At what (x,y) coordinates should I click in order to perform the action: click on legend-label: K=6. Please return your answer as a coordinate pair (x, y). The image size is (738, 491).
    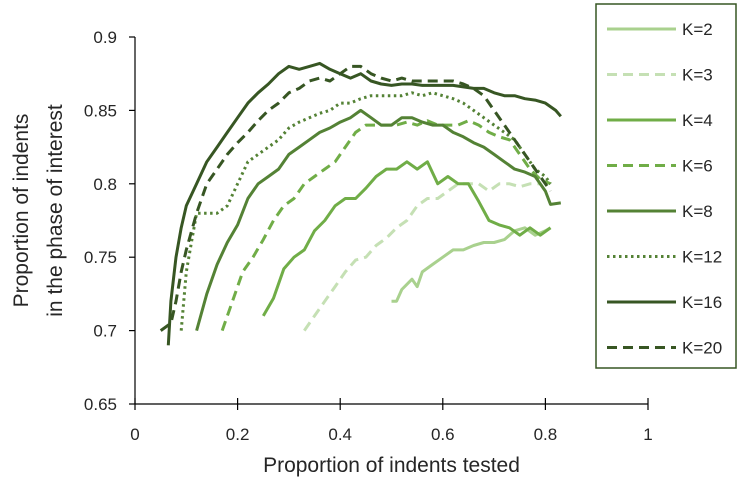
    Looking at the image, I should click on (697, 166).